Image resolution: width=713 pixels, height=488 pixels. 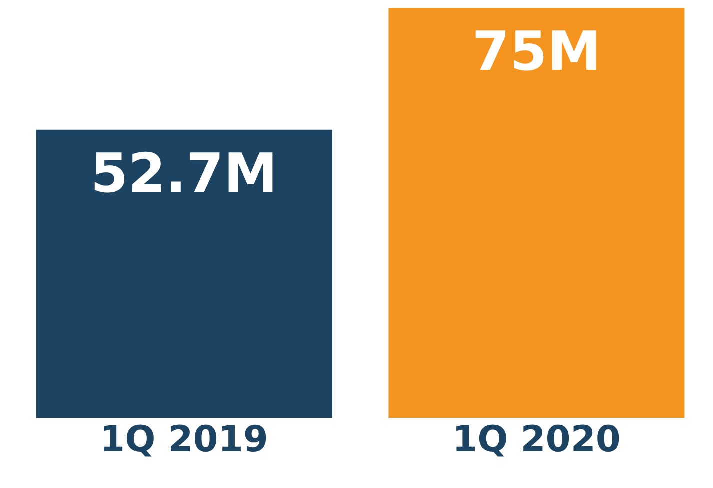 What do you see at coordinates (184, 173) in the screenshot?
I see `data-label: 52.7M` at bounding box center [184, 173].